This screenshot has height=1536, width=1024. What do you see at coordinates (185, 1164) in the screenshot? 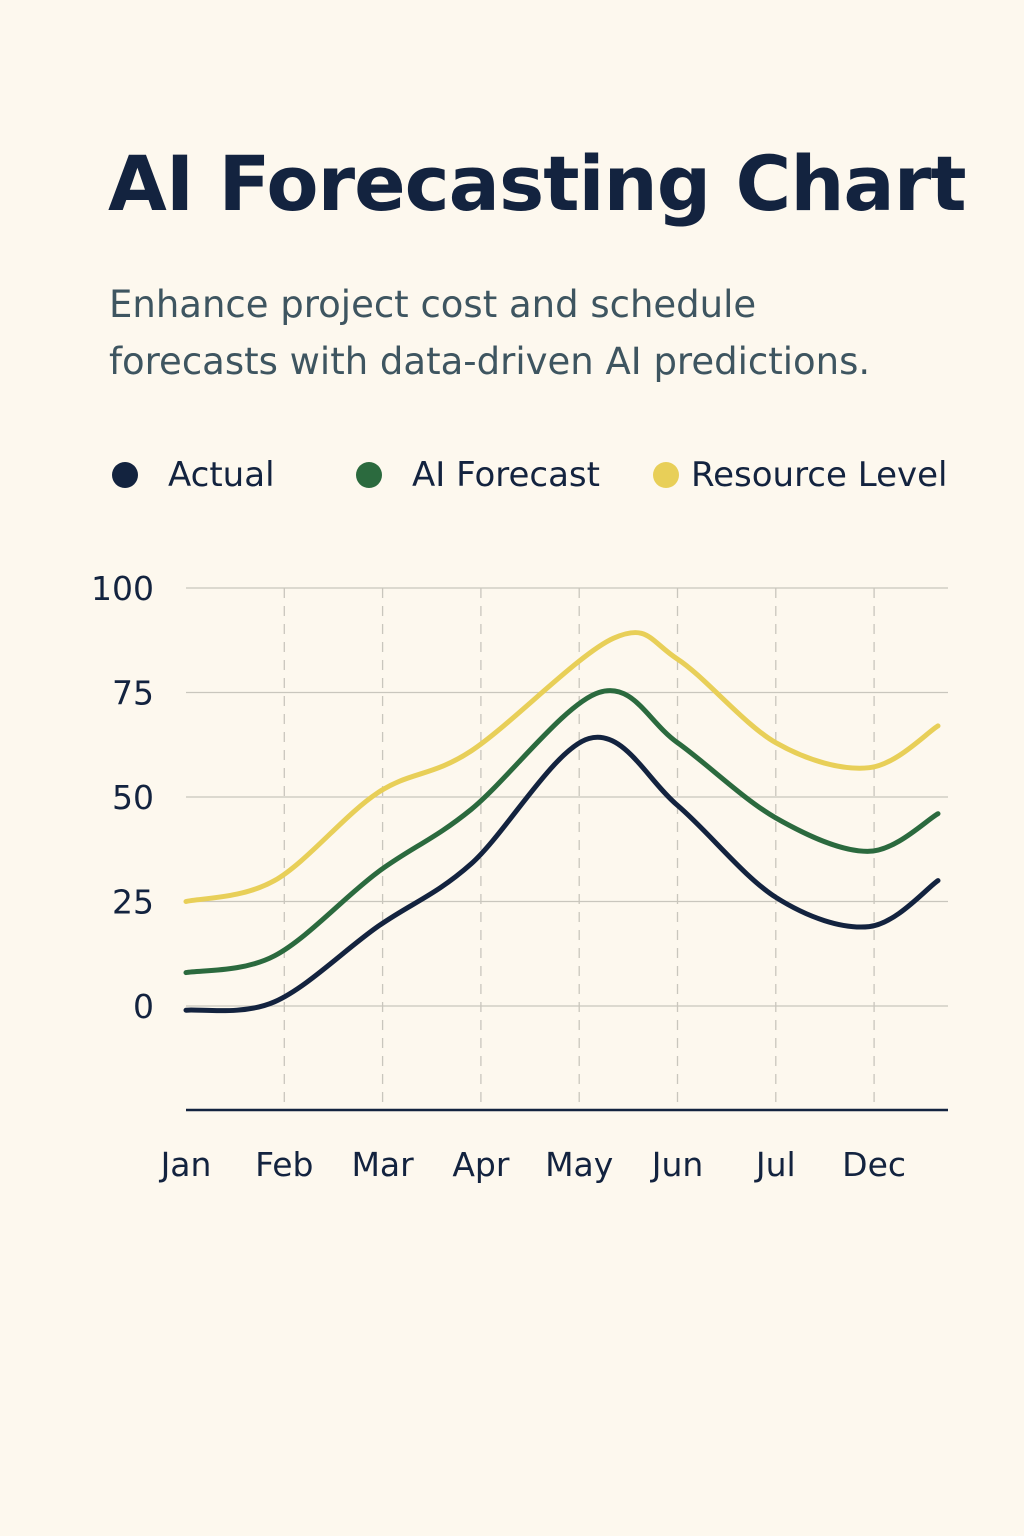
I see `x-tick-label-jan: Jan` at bounding box center [185, 1164].